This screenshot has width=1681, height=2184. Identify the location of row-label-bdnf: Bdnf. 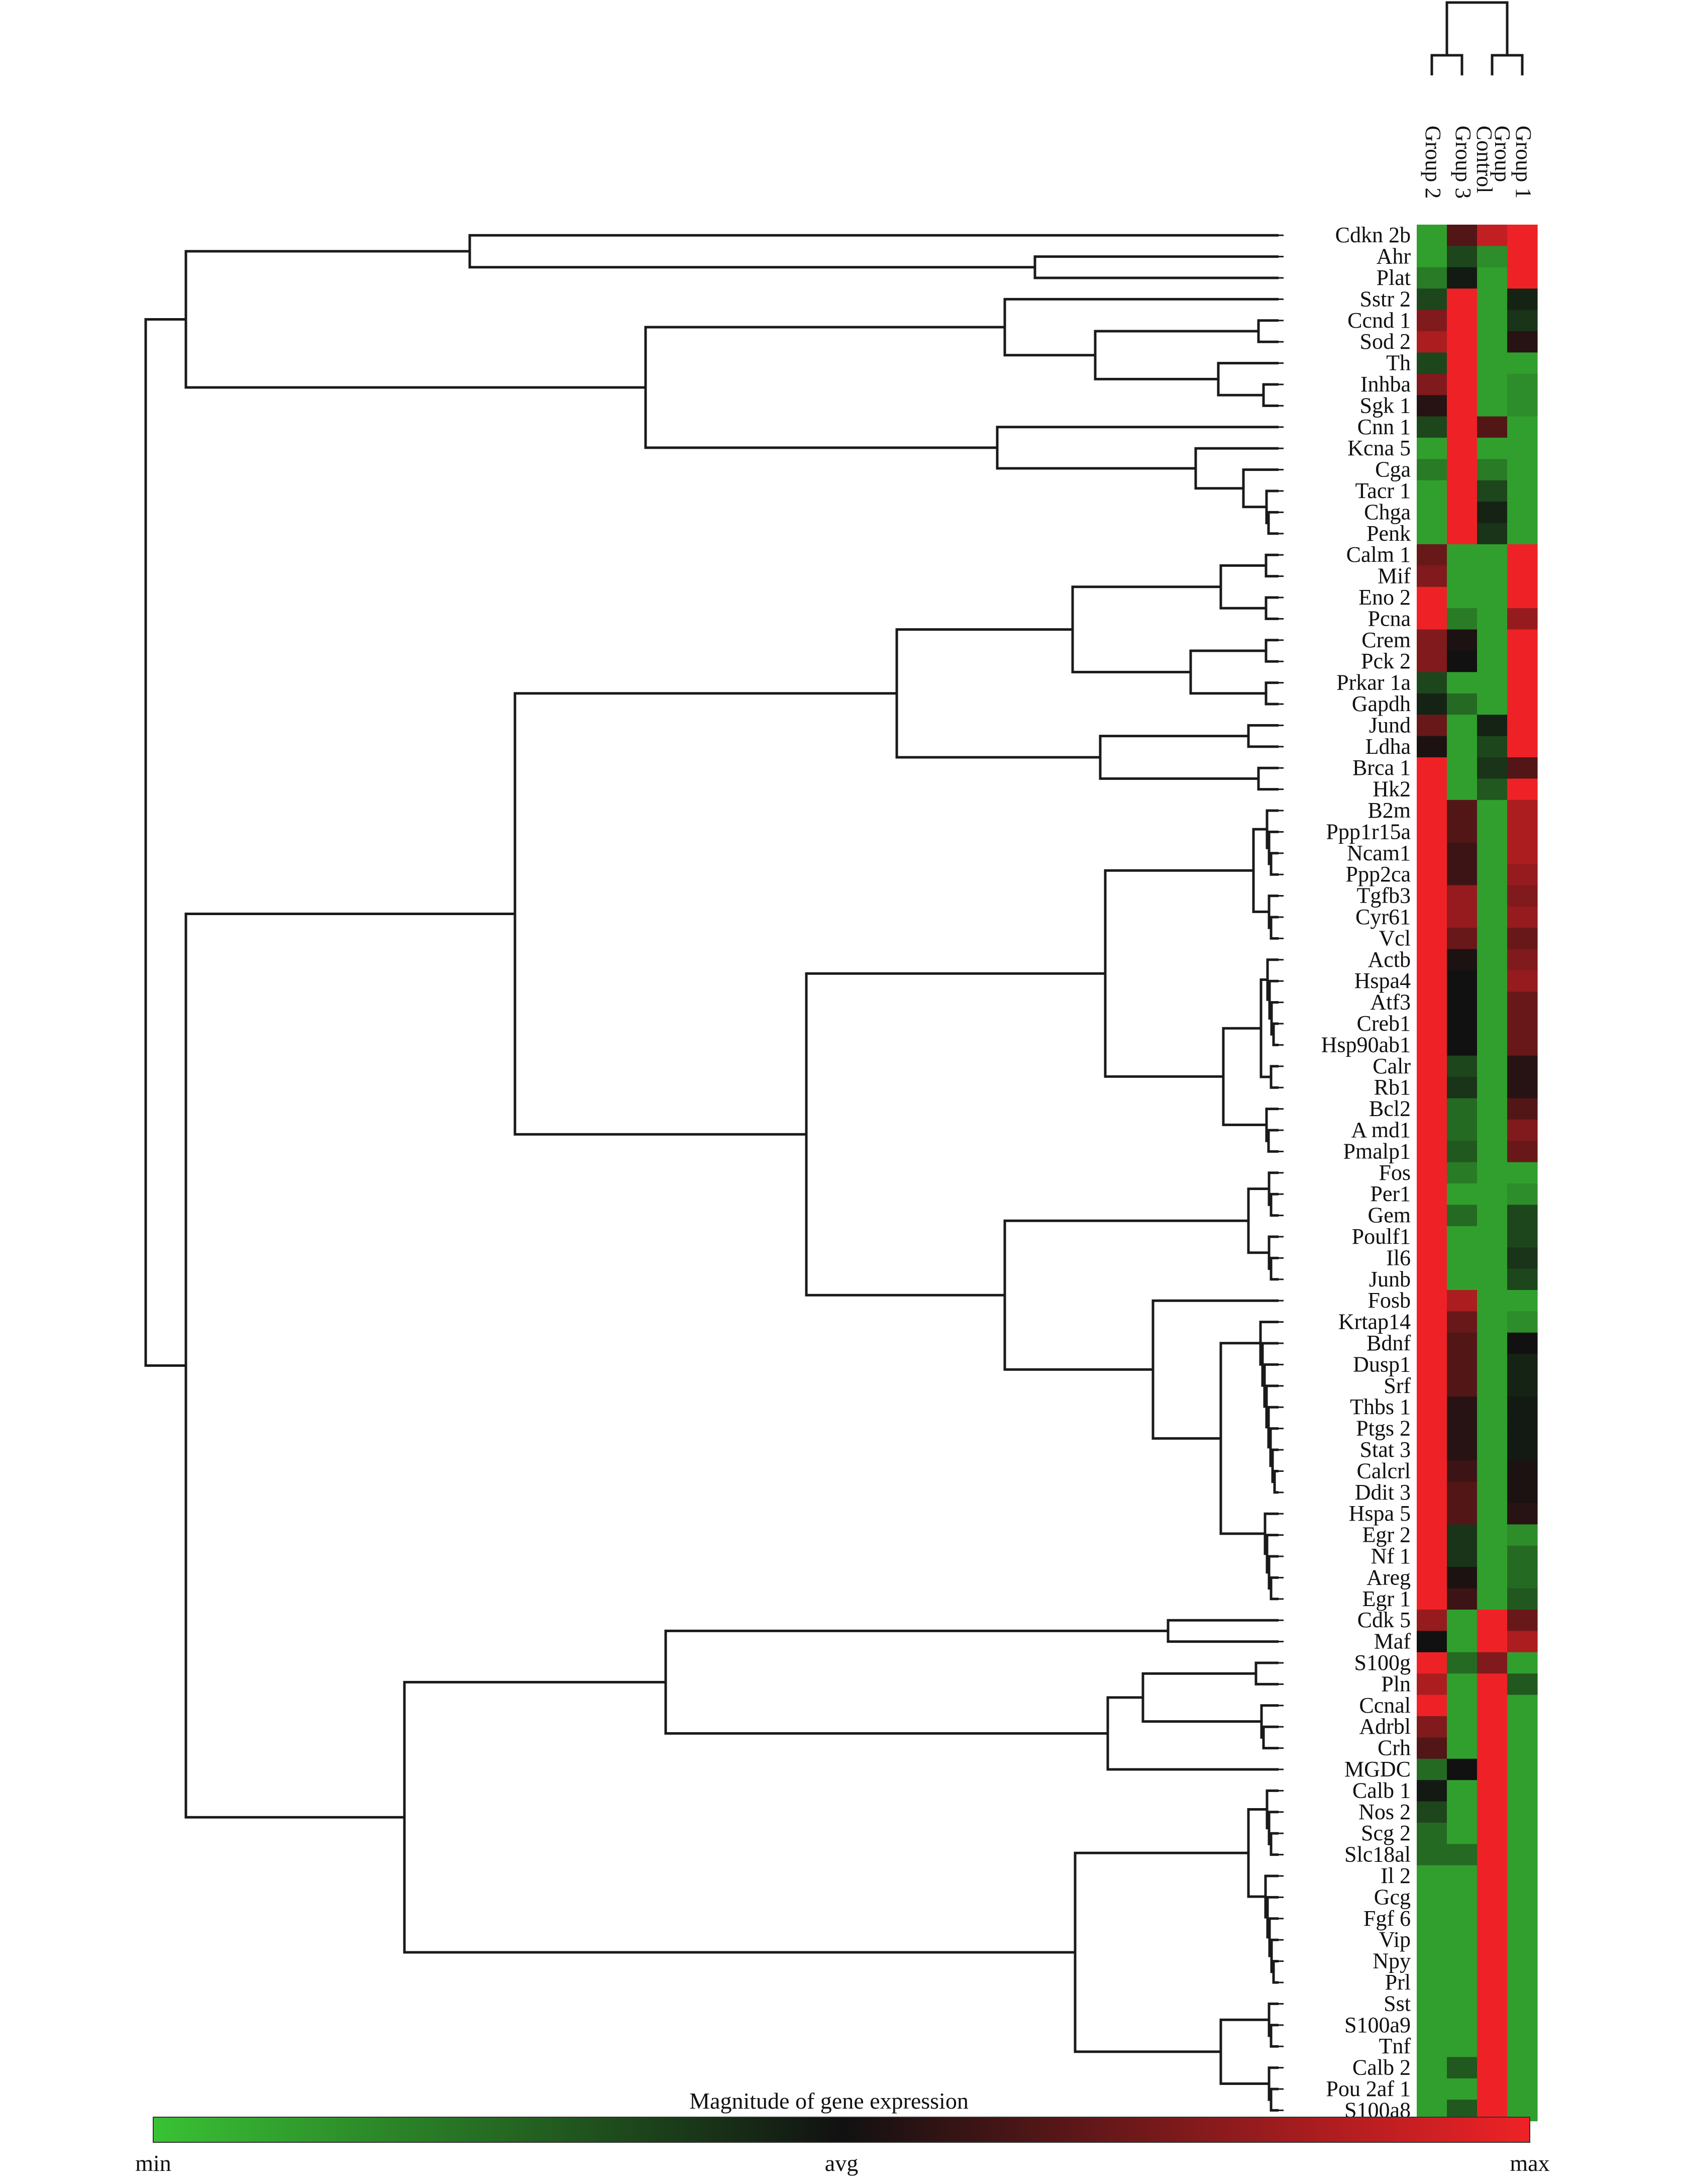
(1389, 1343).